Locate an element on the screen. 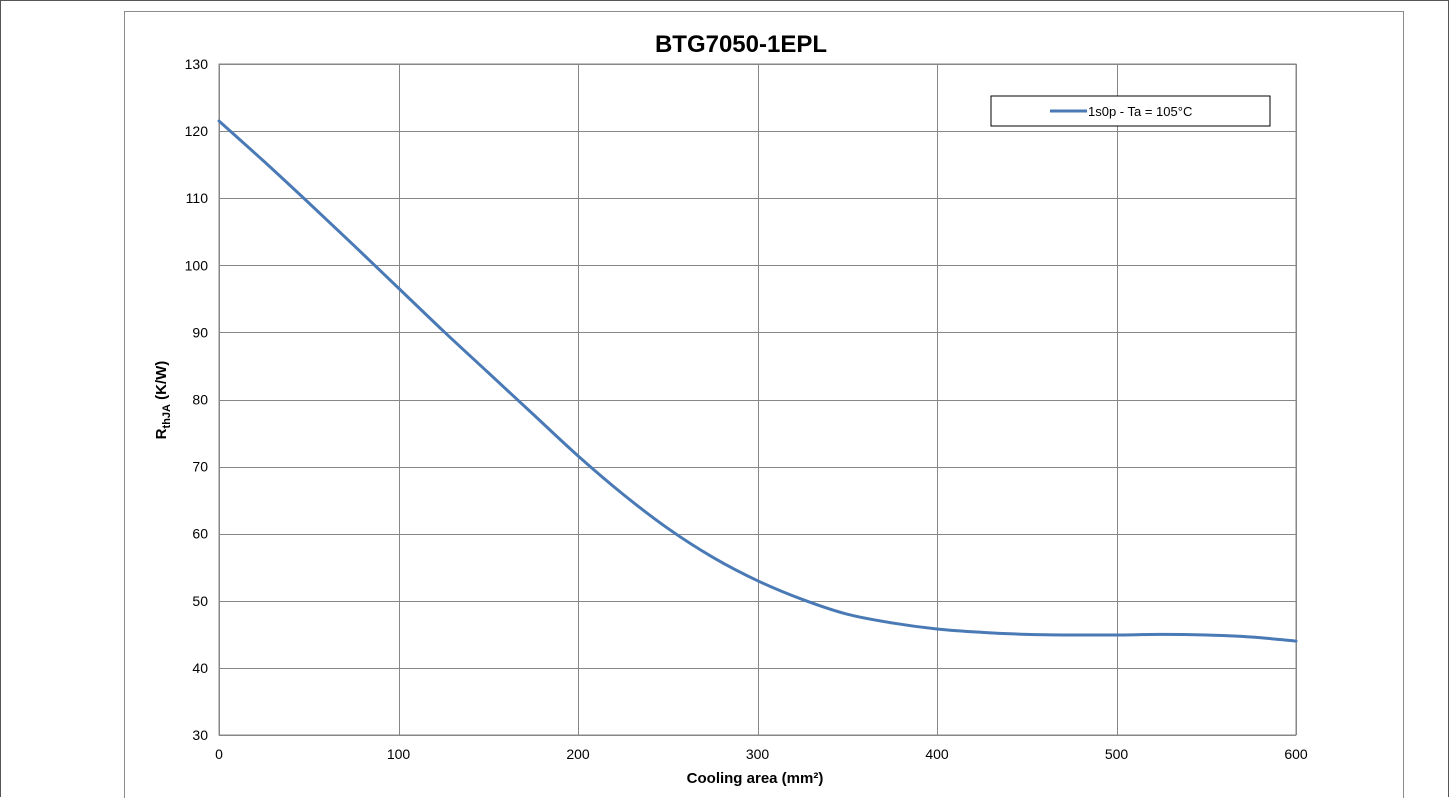  legend: 1s0p - Ta = 105°C is located at coordinates (1130, 111).